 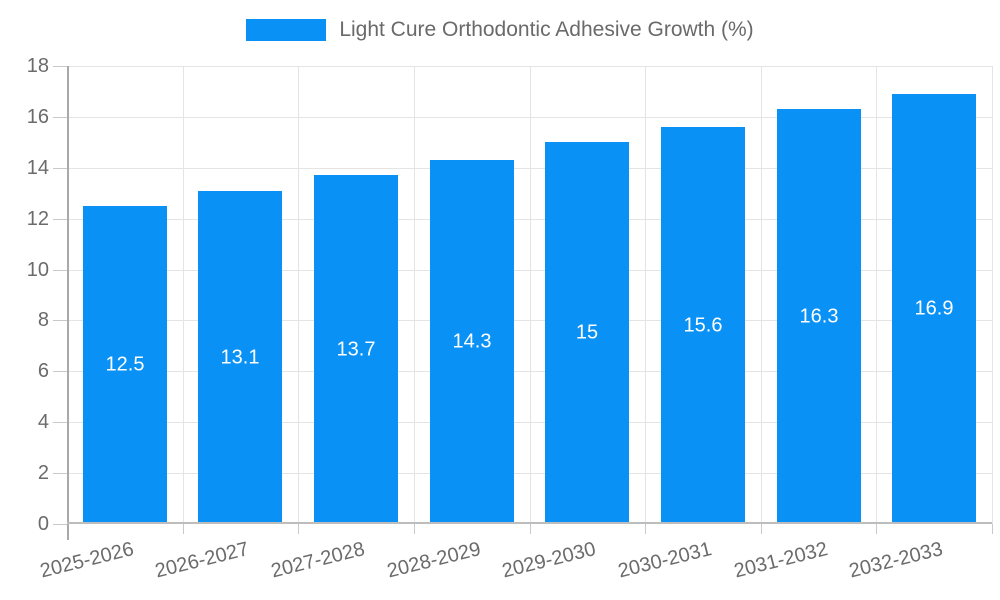 I want to click on x-tick-label: 2027-2028, so click(x=318, y=560).